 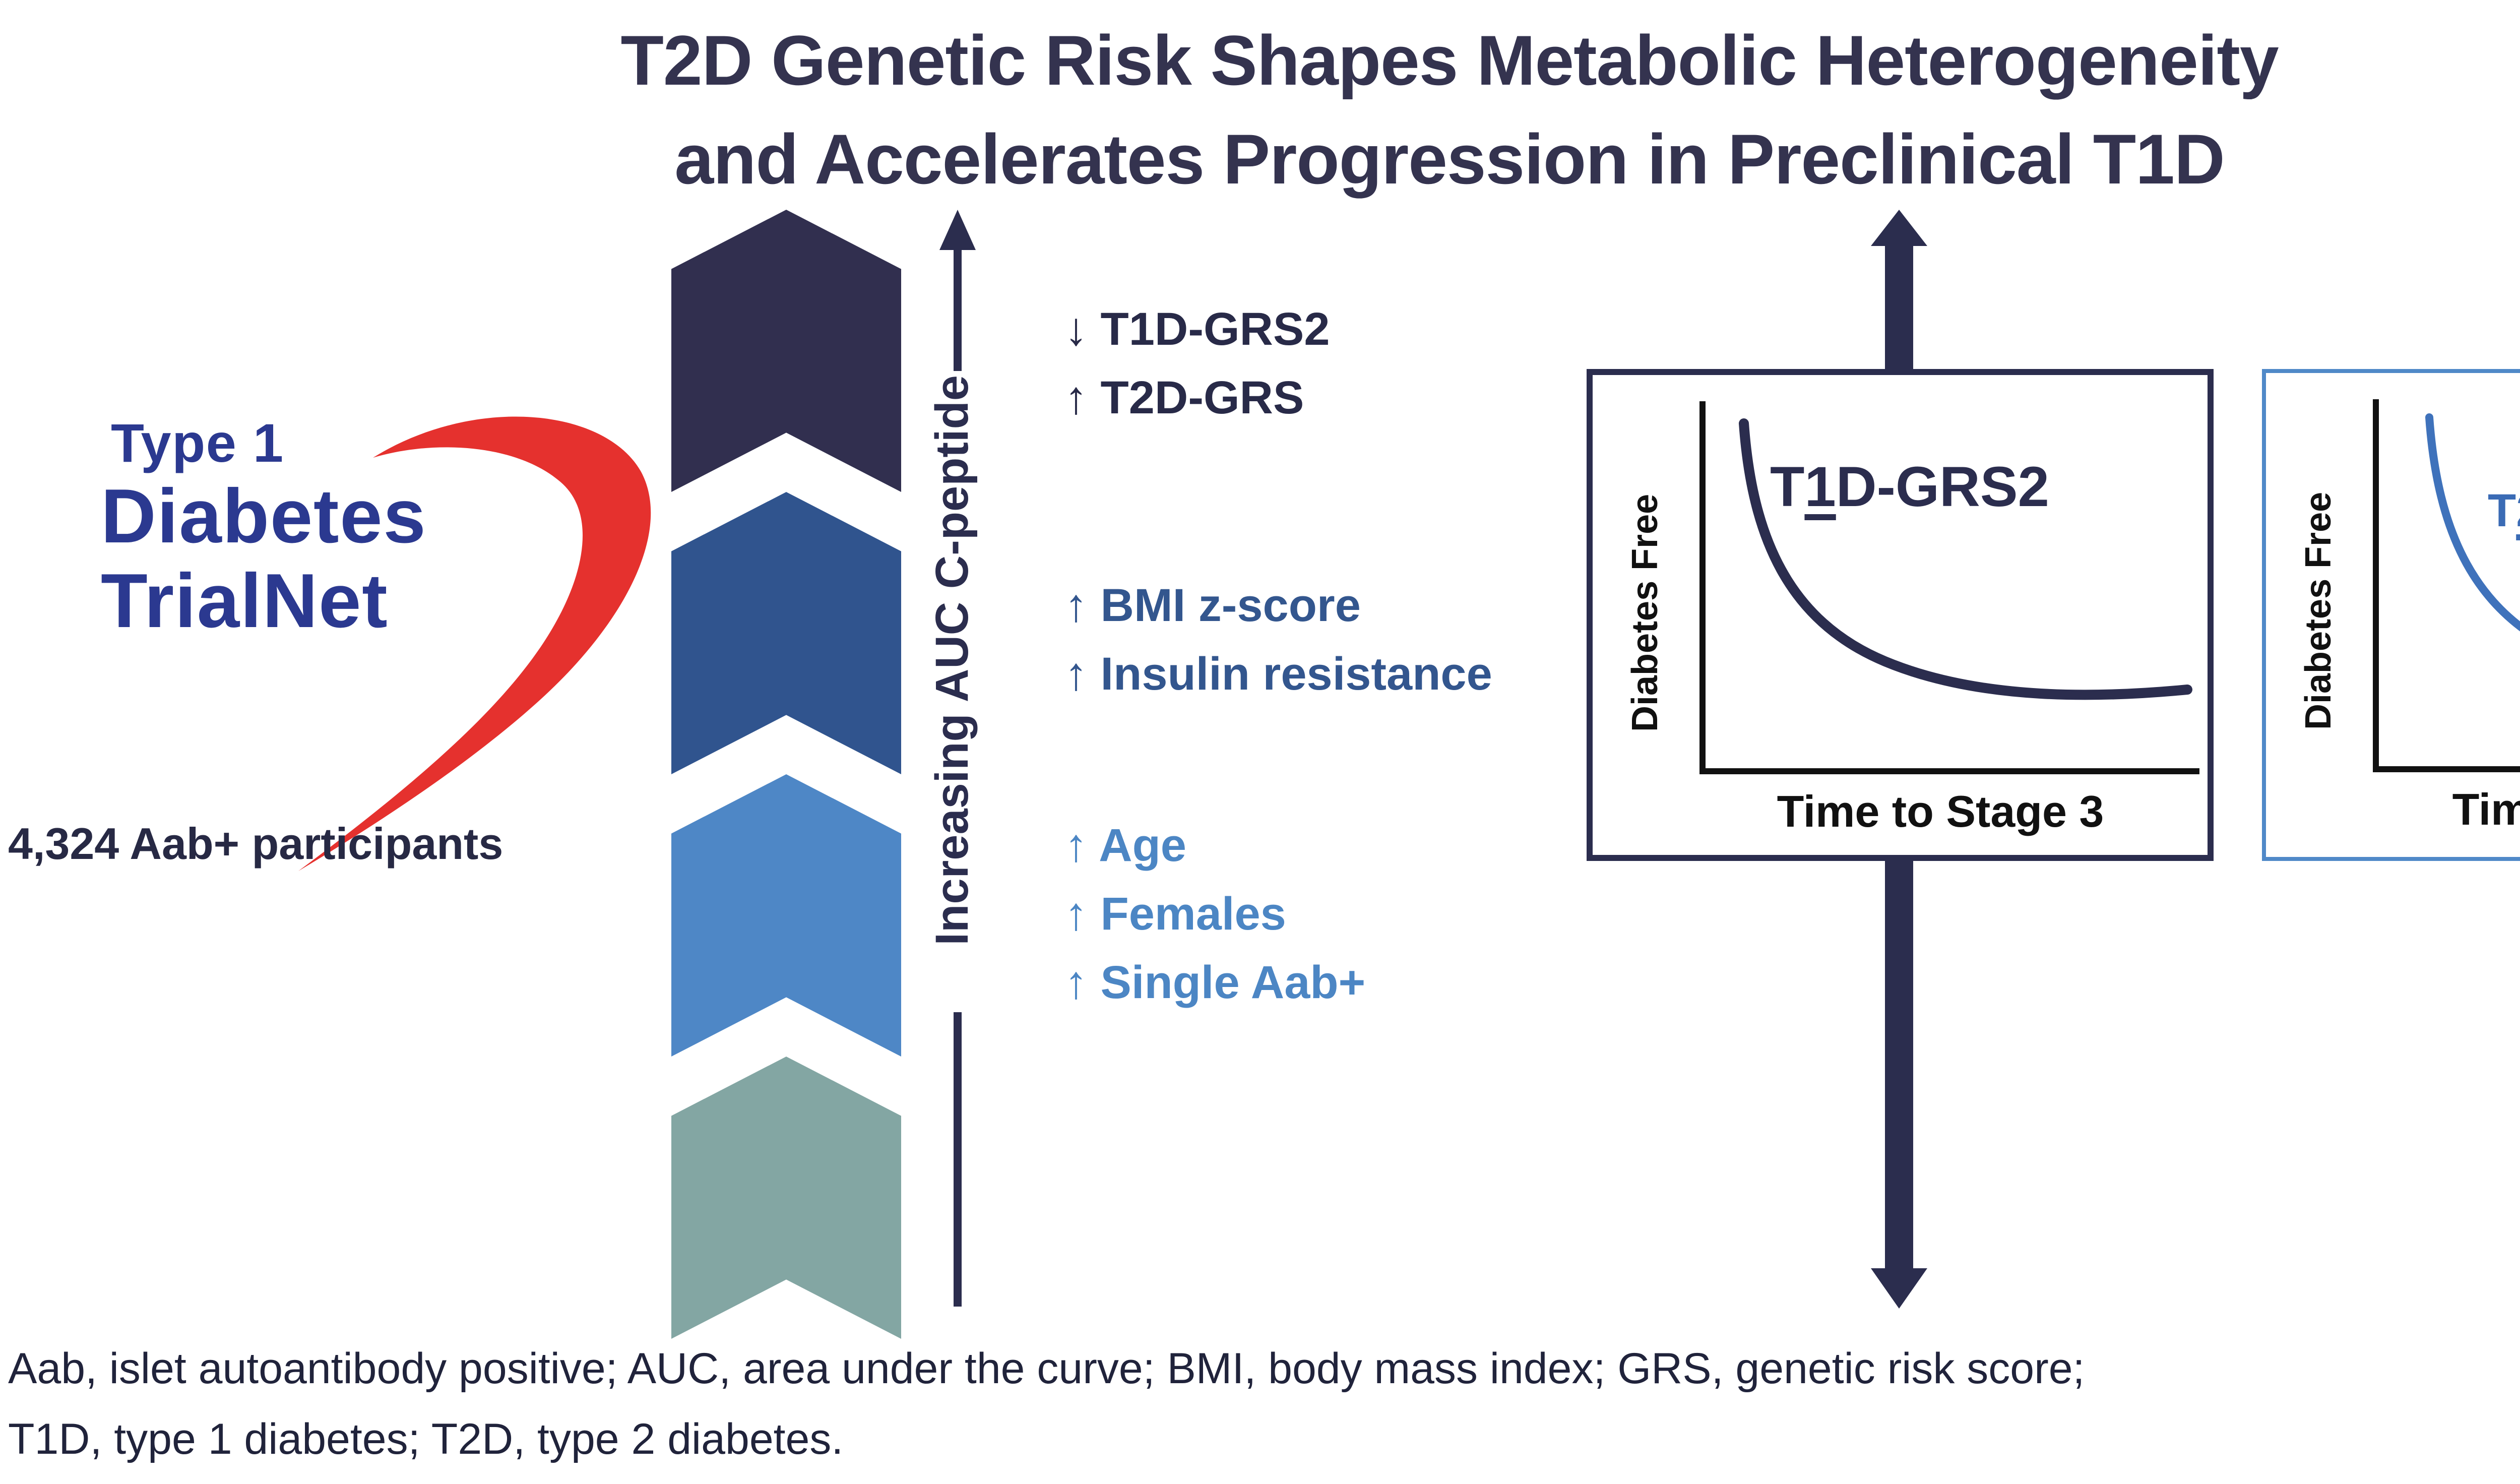 I want to click on t1d-down-arrow-shaft, so click(x=1899, y=1065).